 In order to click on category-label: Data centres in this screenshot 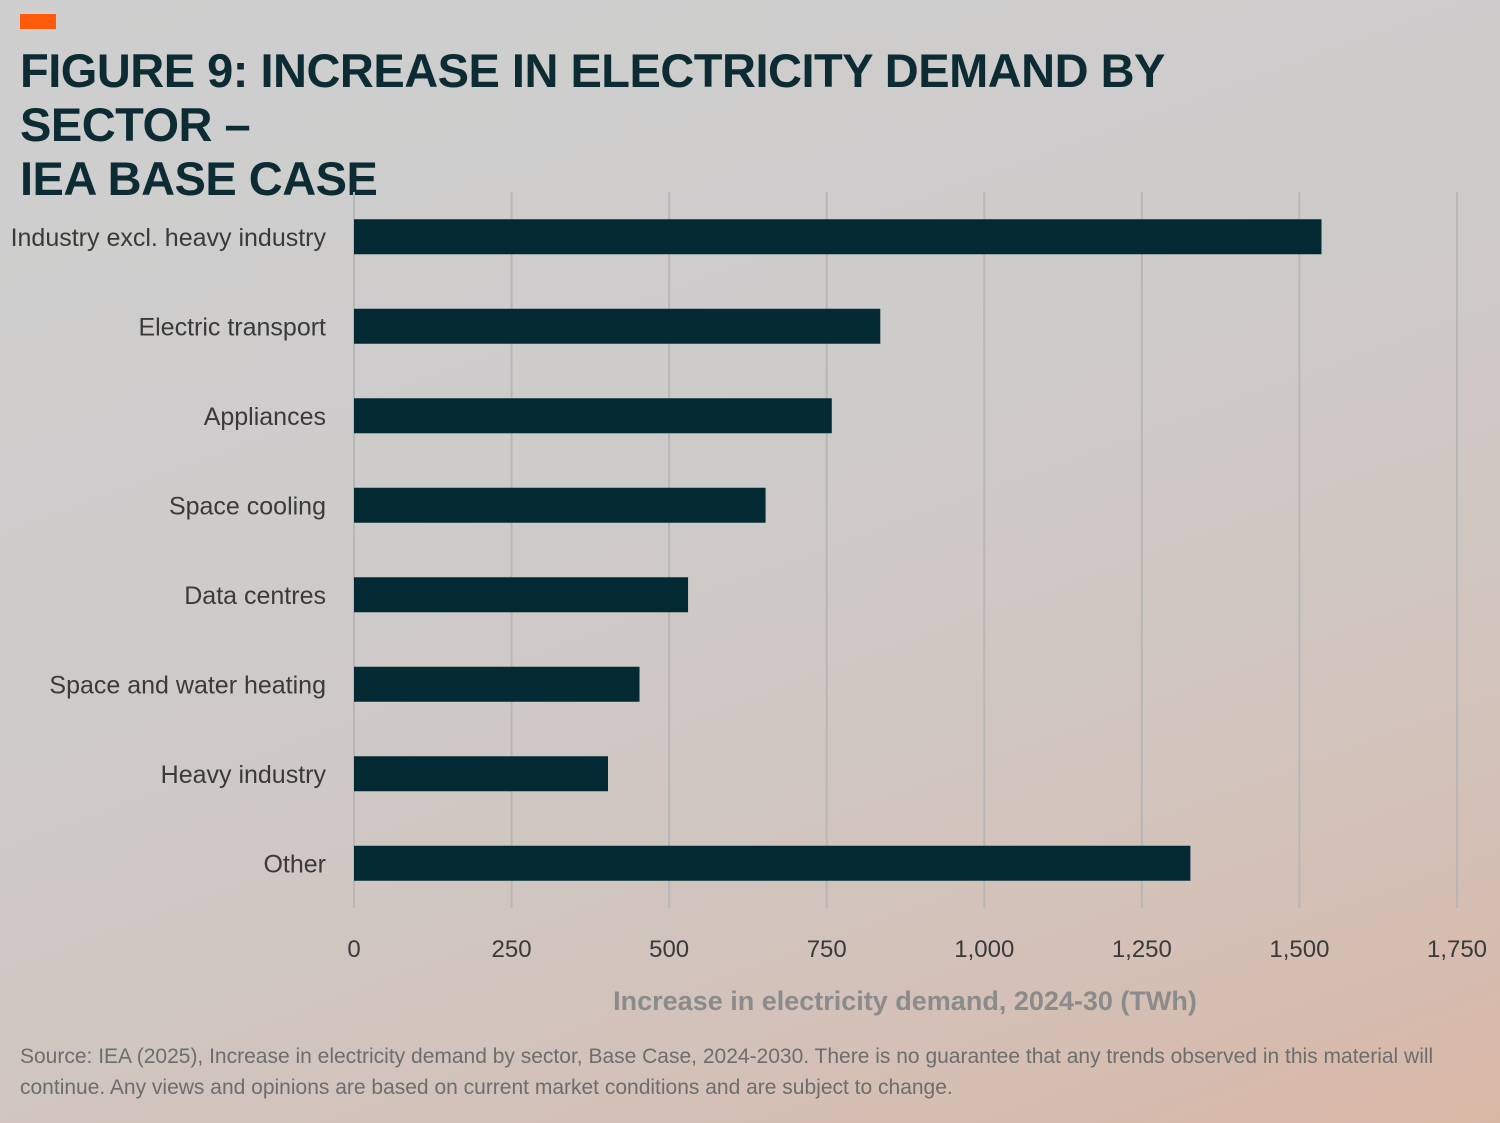, I will do `click(255, 596)`.